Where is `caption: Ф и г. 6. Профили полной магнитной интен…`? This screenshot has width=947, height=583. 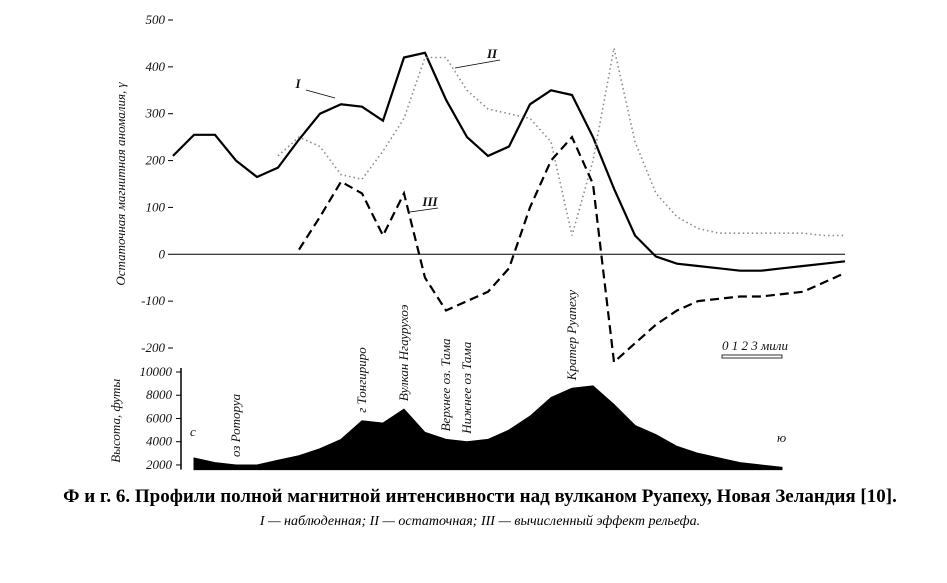 caption: Ф и г. 6. Профили полной магнитной интен… is located at coordinates (480, 508).